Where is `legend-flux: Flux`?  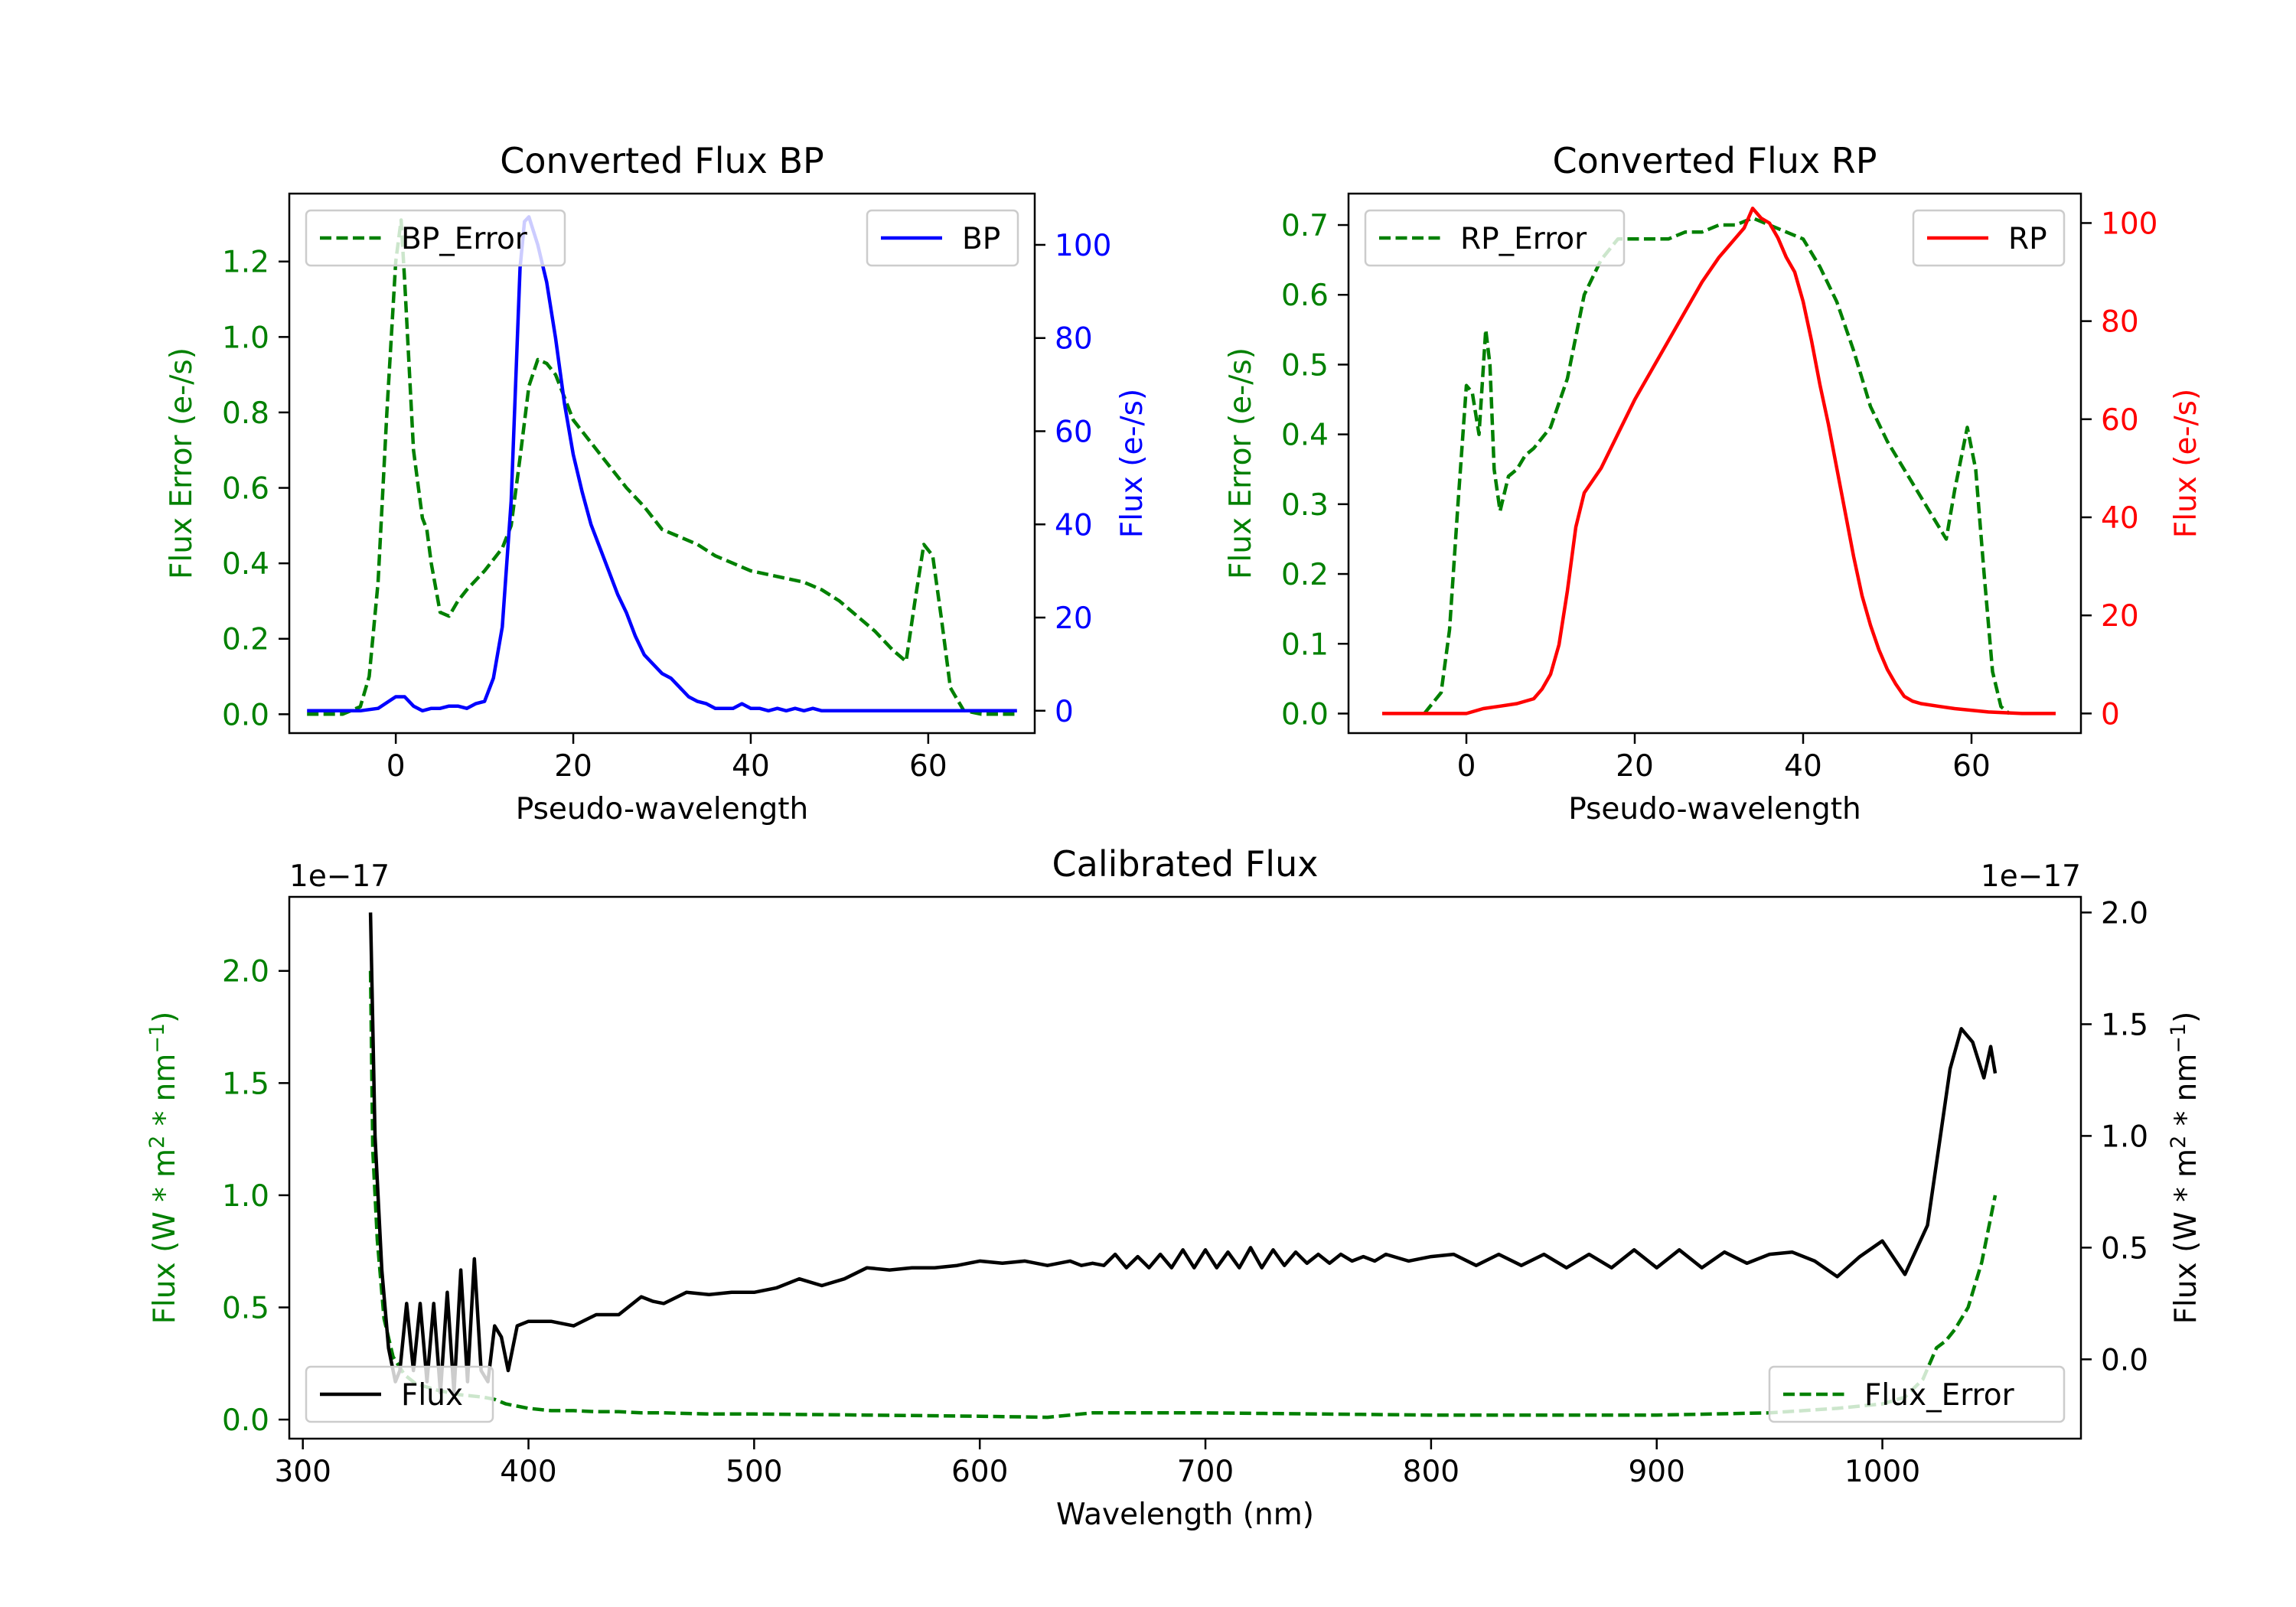 legend-flux: Flux is located at coordinates (399, 1394).